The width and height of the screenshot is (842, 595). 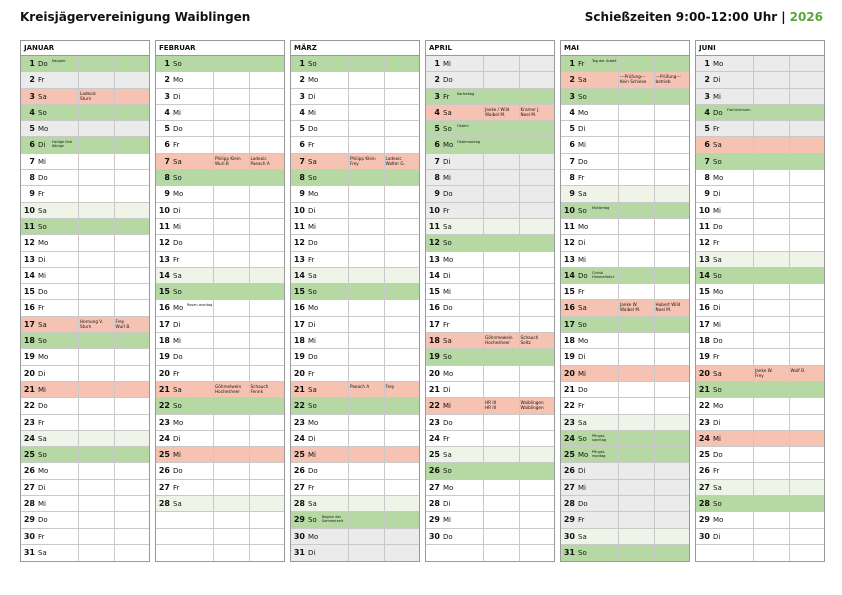 What do you see at coordinates (625, 292) in the screenshot?
I see `day-row: 15 Fr` at bounding box center [625, 292].